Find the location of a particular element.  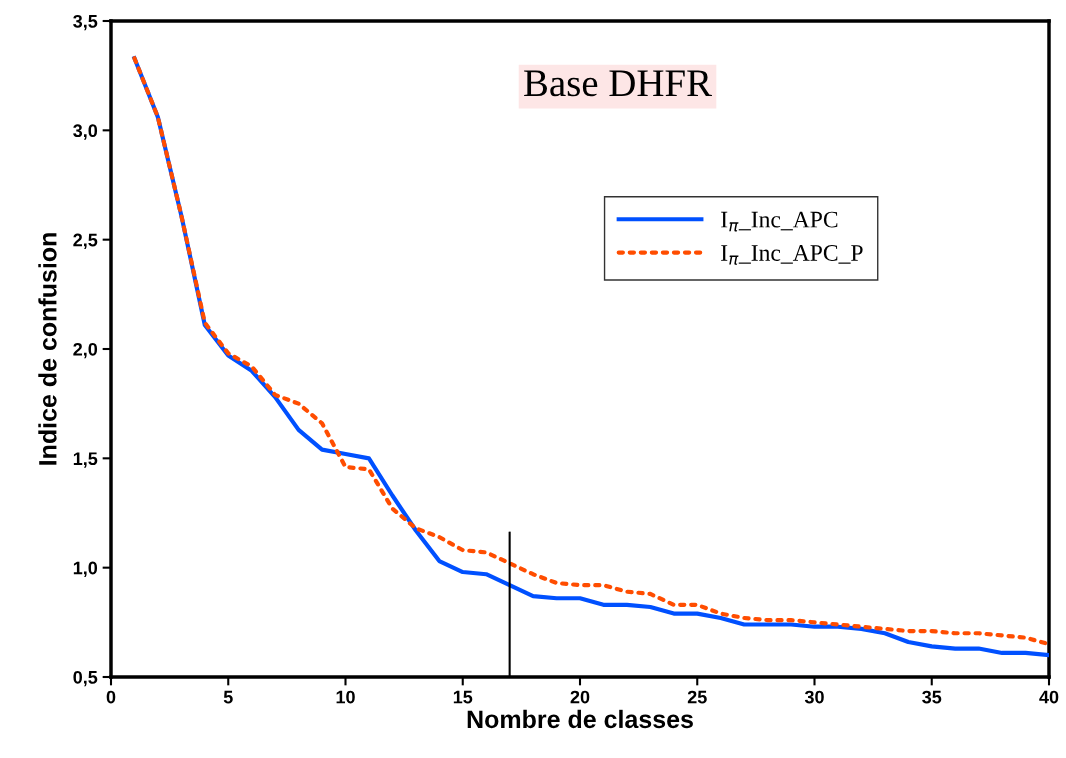

x-tick-label: 35 is located at coordinates (932, 697).